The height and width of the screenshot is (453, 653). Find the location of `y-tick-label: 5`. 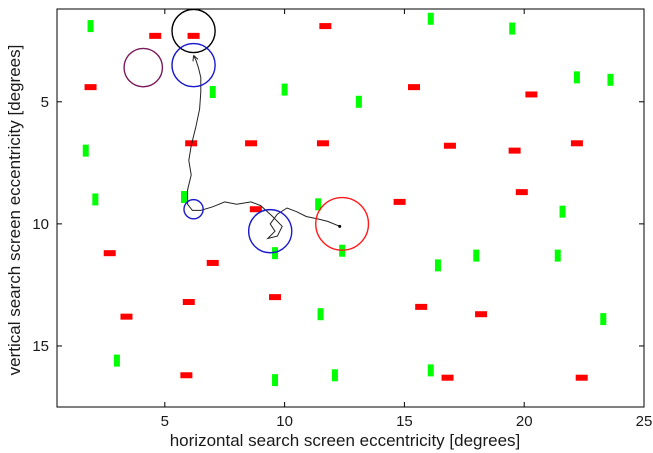

y-tick-label: 5 is located at coordinates (45, 102).